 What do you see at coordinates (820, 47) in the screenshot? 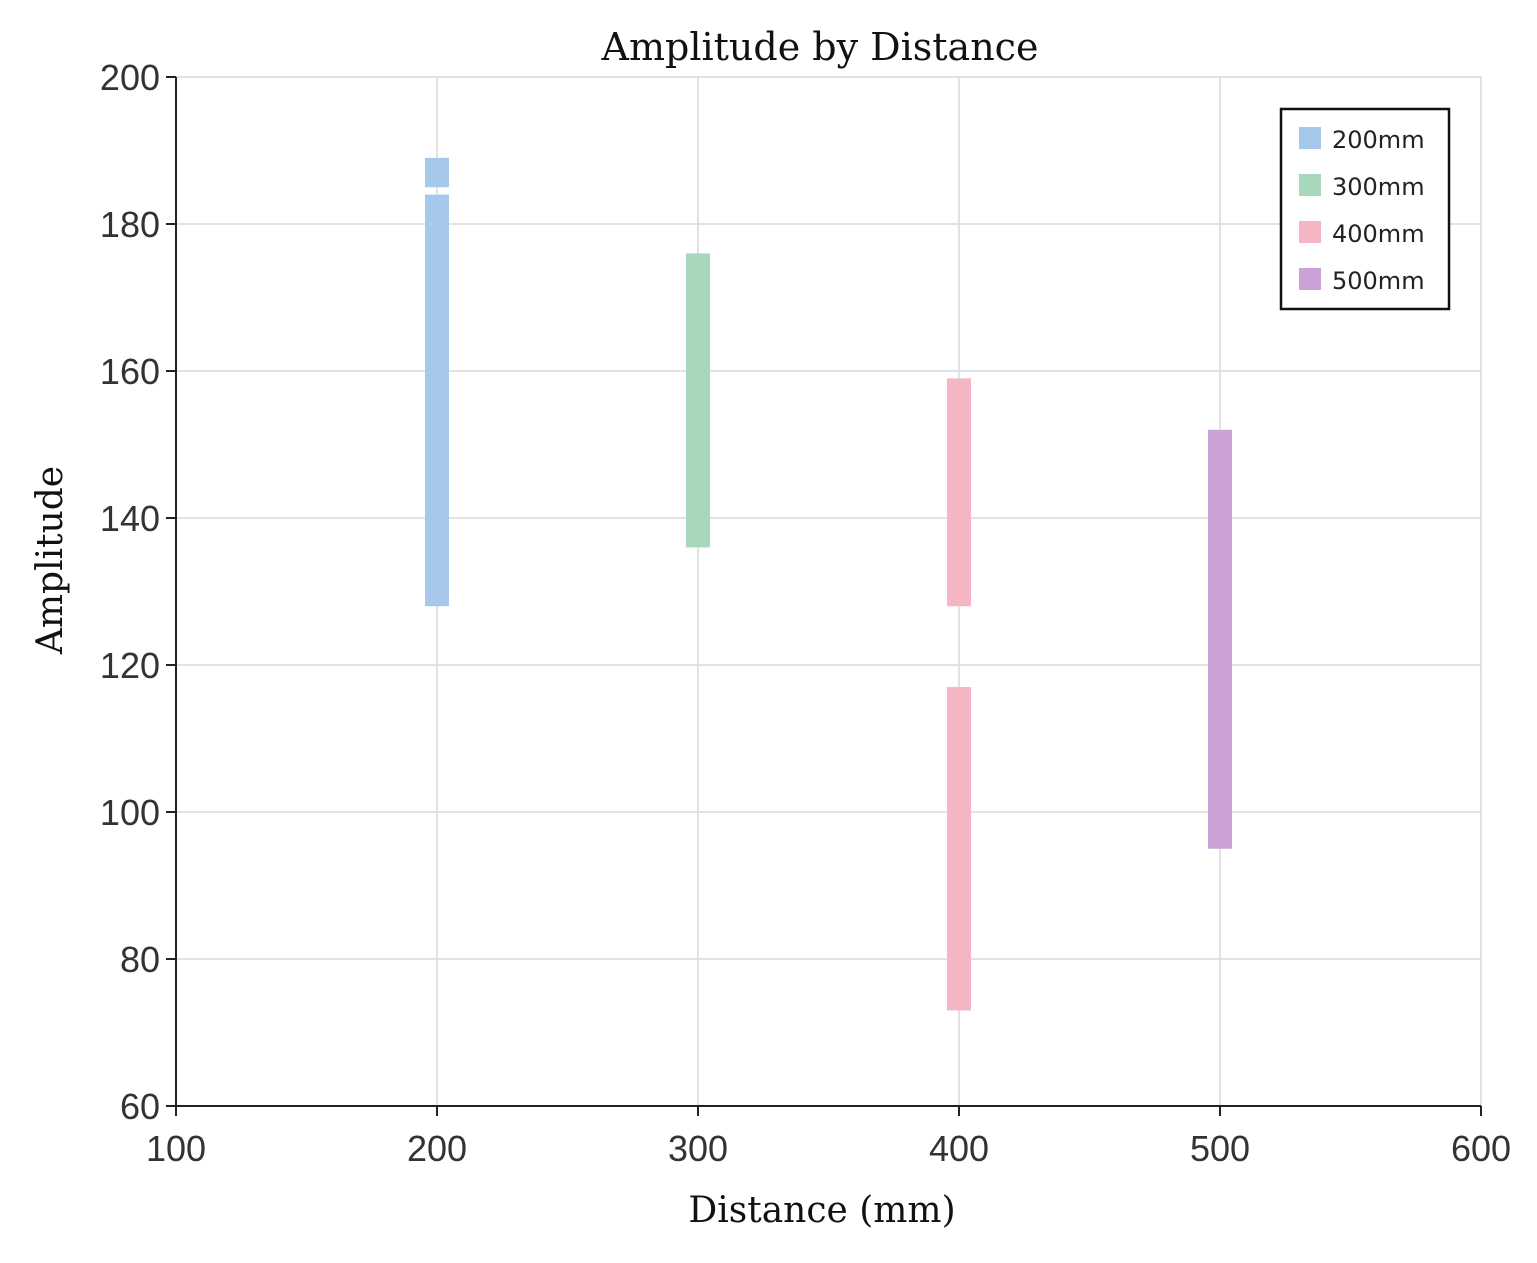
I see `chart-title: Amplitude by Distance` at bounding box center [820, 47].